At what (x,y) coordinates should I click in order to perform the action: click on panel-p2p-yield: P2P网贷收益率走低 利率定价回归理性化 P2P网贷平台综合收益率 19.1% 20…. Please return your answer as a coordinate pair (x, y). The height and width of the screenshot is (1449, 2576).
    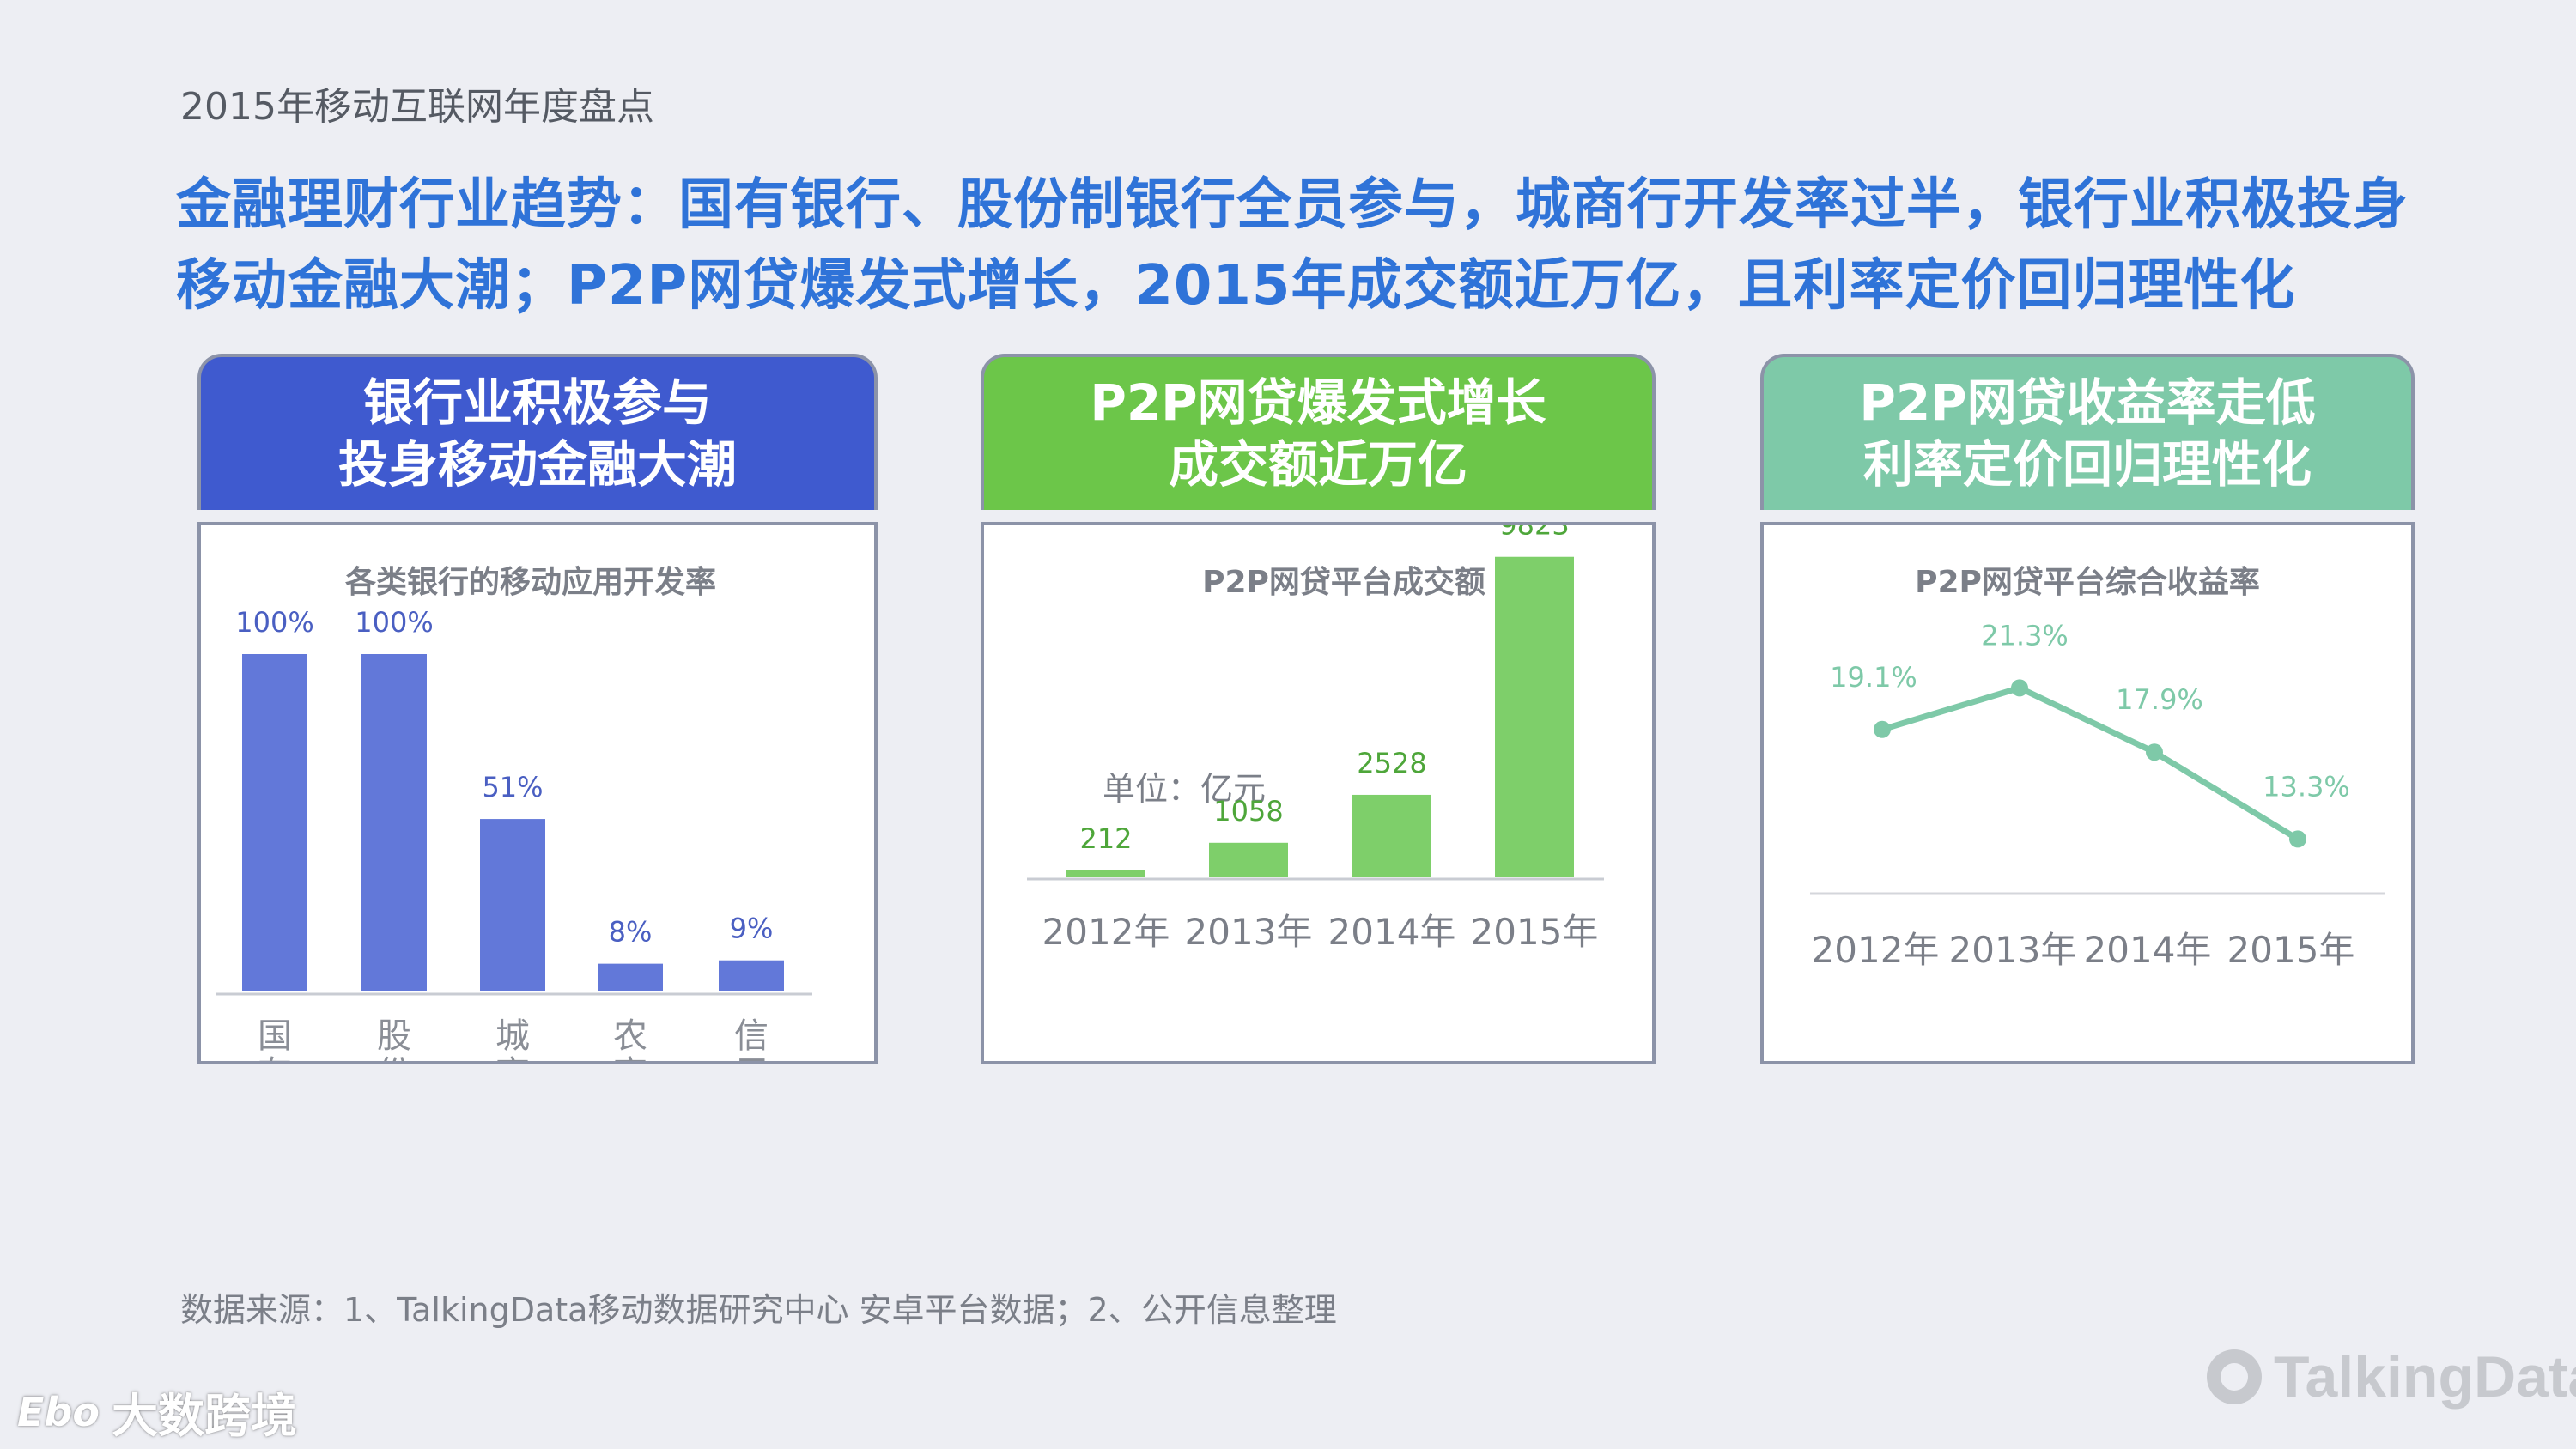
    Looking at the image, I should click on (2087, 710).